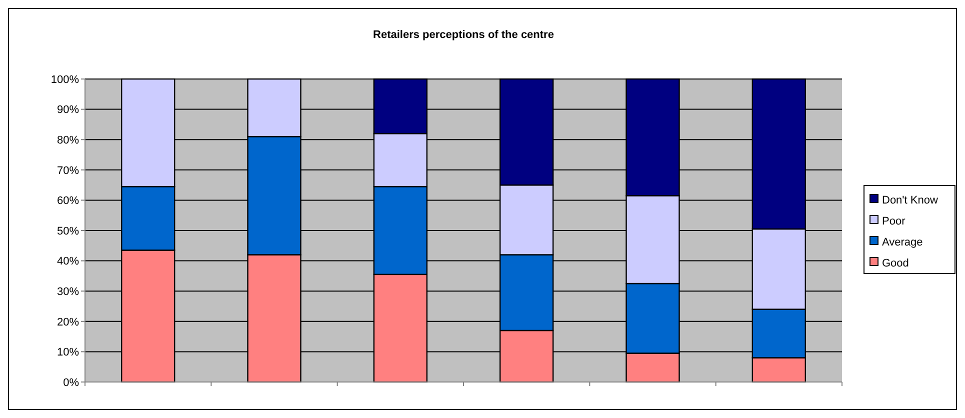 Image resolution: width=965 pixels, height=418 pixels. What do you see at coordinates (902, 242) in the screenshot?
I see `legend-label: Average` at bounding box center [902, 242].